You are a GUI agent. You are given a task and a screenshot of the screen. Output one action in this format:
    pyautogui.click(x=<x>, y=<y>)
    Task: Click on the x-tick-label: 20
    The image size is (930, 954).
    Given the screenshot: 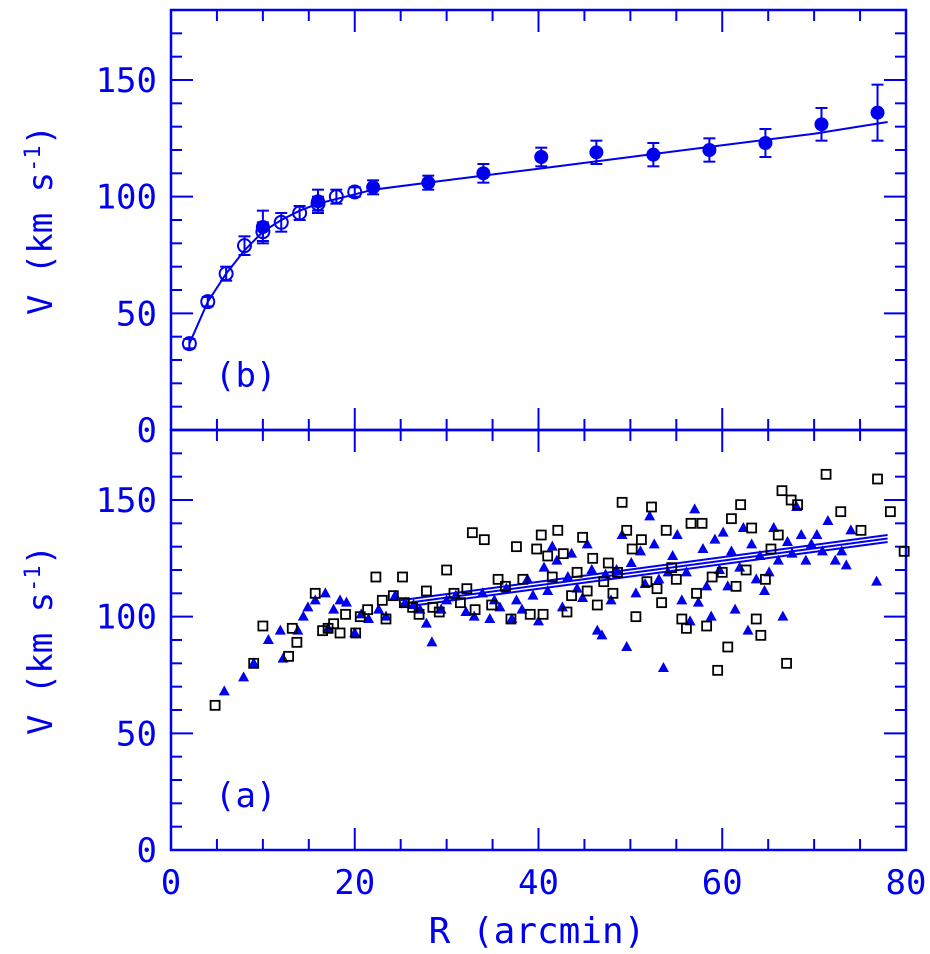 What is the action you would take?
    pyautogui.click(x=354, y=883)
    